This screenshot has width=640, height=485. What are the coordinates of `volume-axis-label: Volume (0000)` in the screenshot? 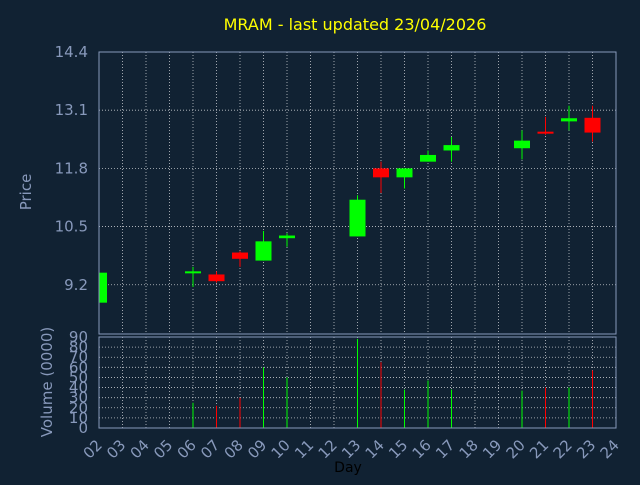 It's located at (47, 382).